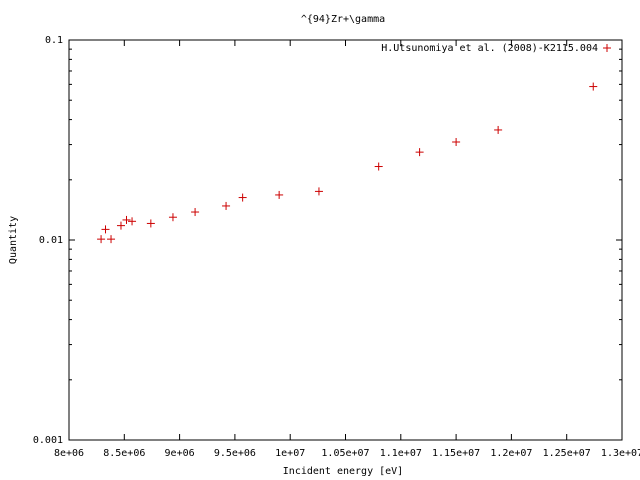 Image resolution: width=640 pixels, height=480 pixels. I want to click on x-tick-label: 1e+07, so click(290, 453).